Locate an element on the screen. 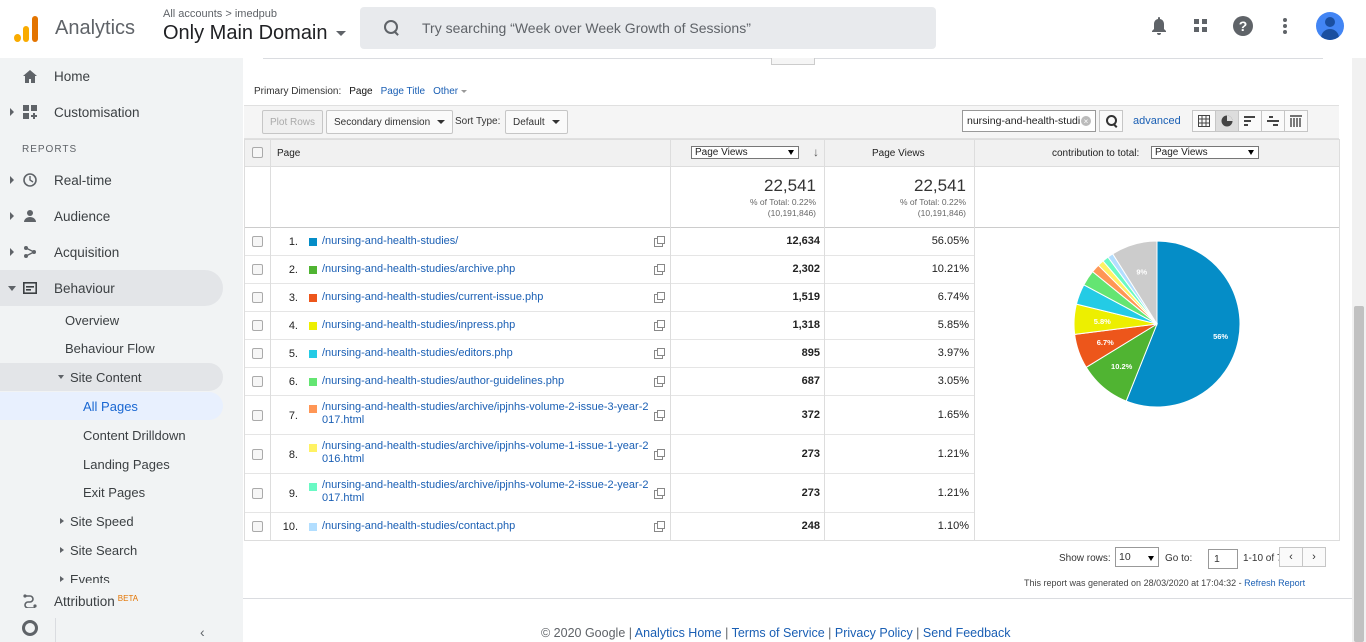 The image size is (1366, 642). sidebar-item-label: Behaviour is located at coordinates (84, 288).